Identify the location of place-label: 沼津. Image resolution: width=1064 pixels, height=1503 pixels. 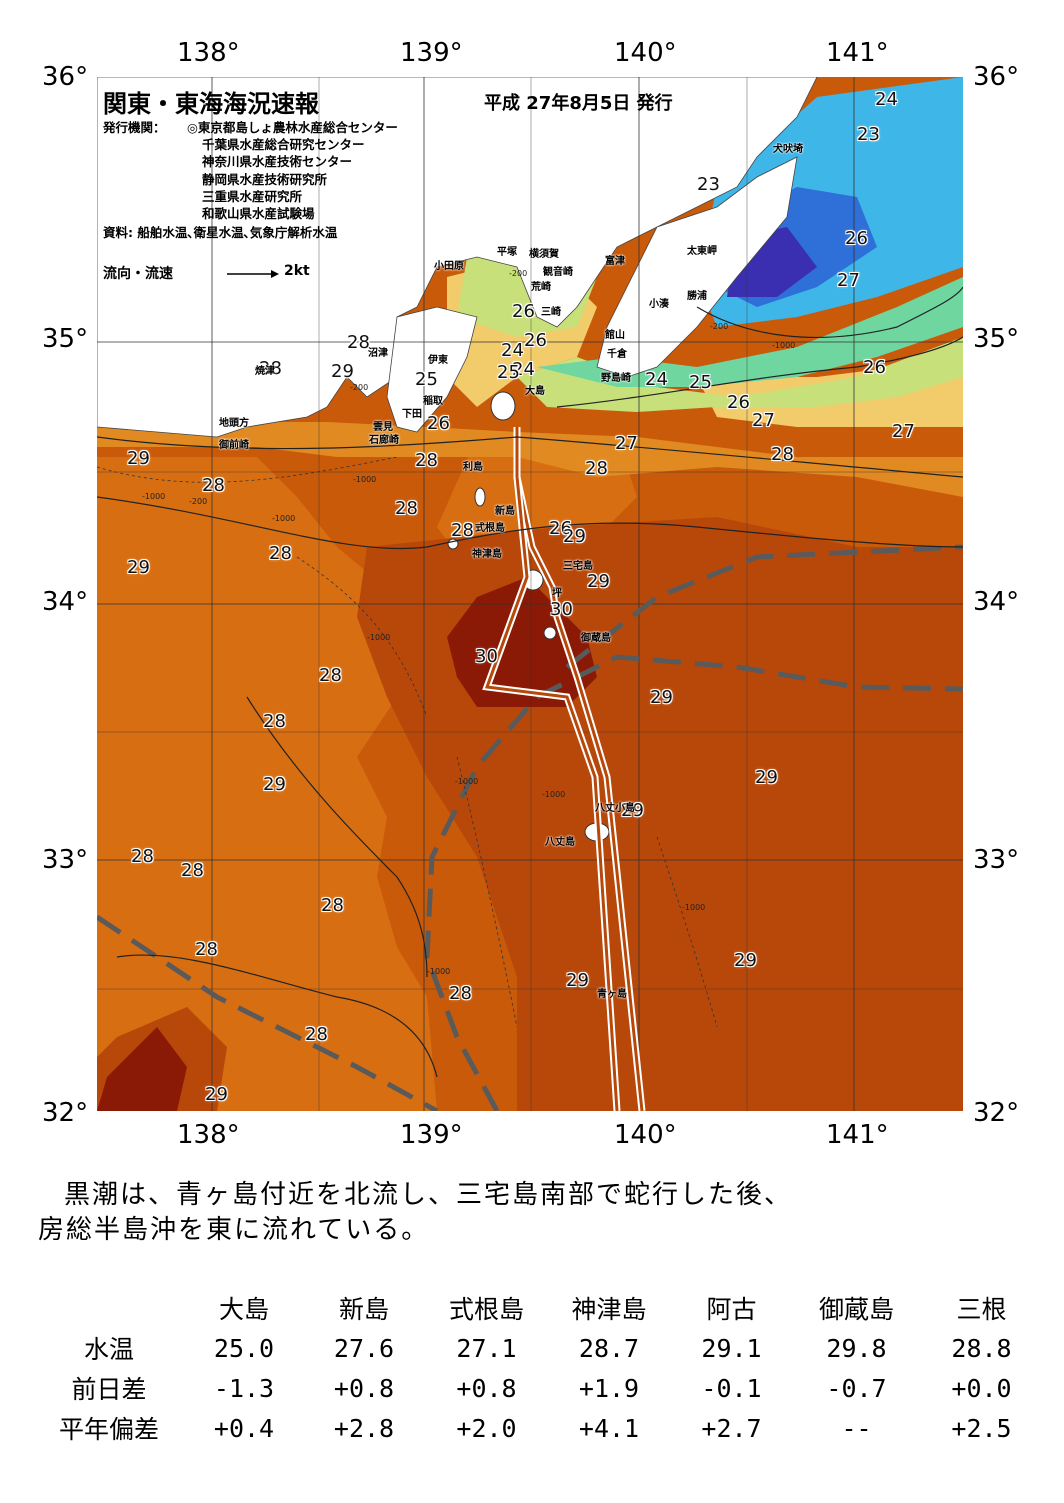
(378, 353).